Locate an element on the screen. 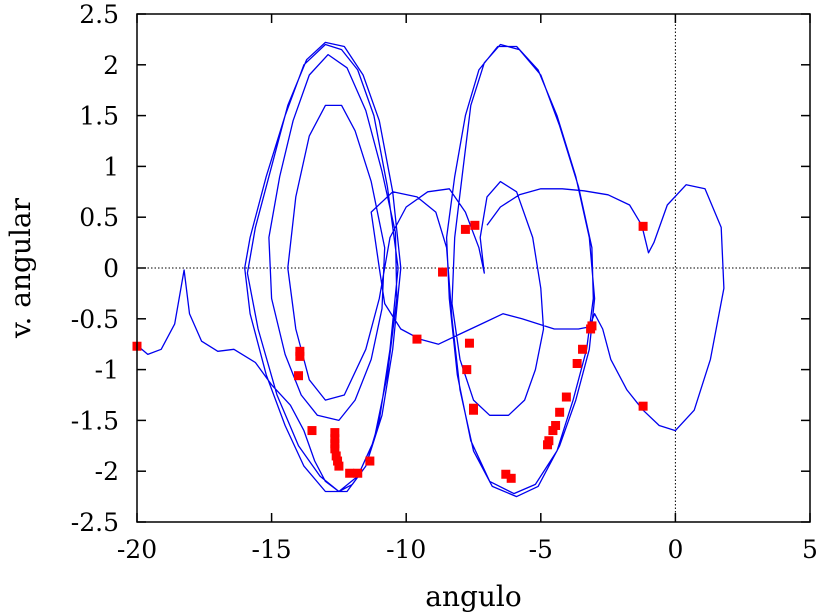  x-tick-label: 0 is located at coordinates (675, 549).